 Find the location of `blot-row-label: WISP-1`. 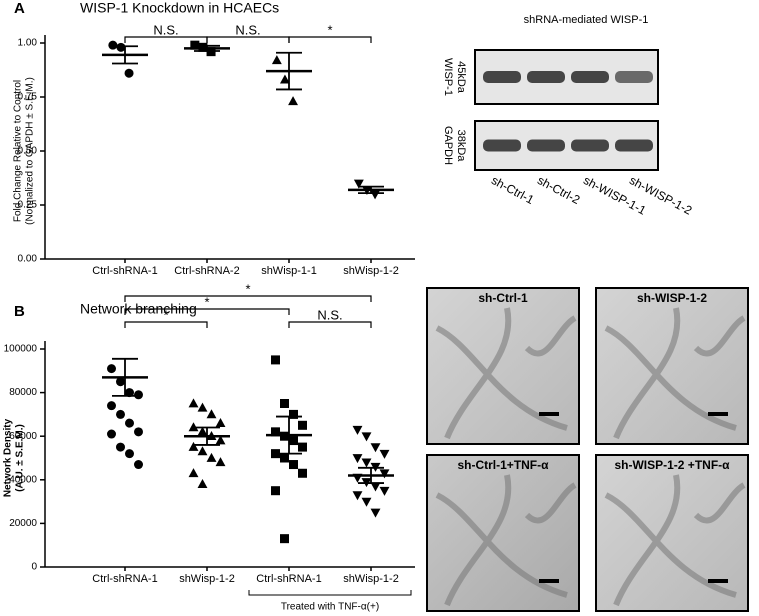

blot-row-label: WISP-1 is located at coordinates (448, 77).